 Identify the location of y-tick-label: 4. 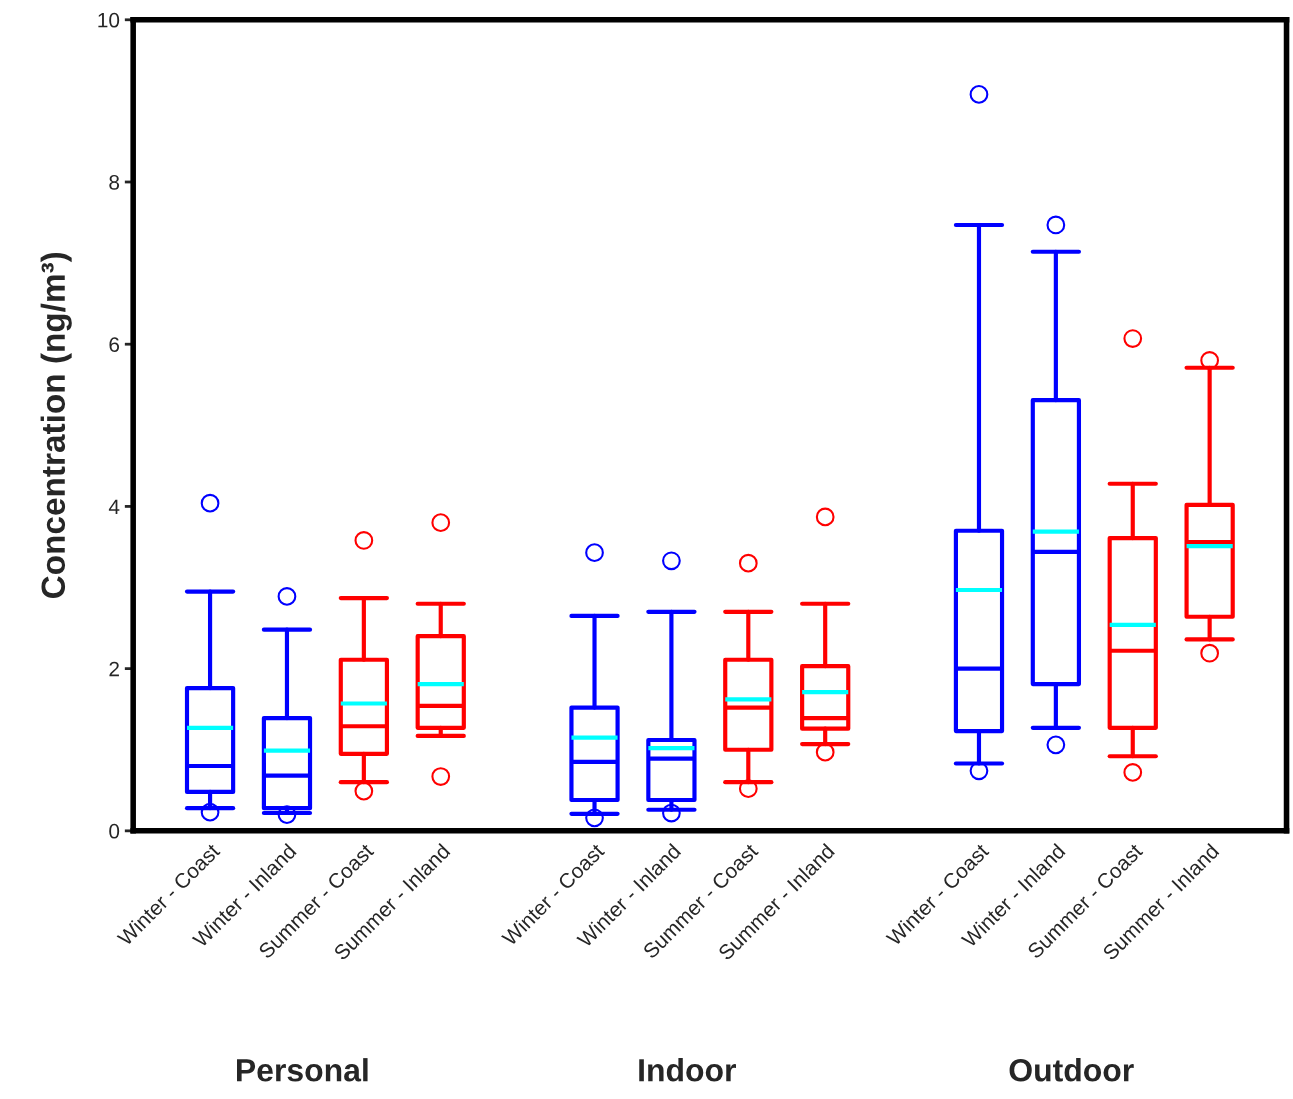
(114, 506).